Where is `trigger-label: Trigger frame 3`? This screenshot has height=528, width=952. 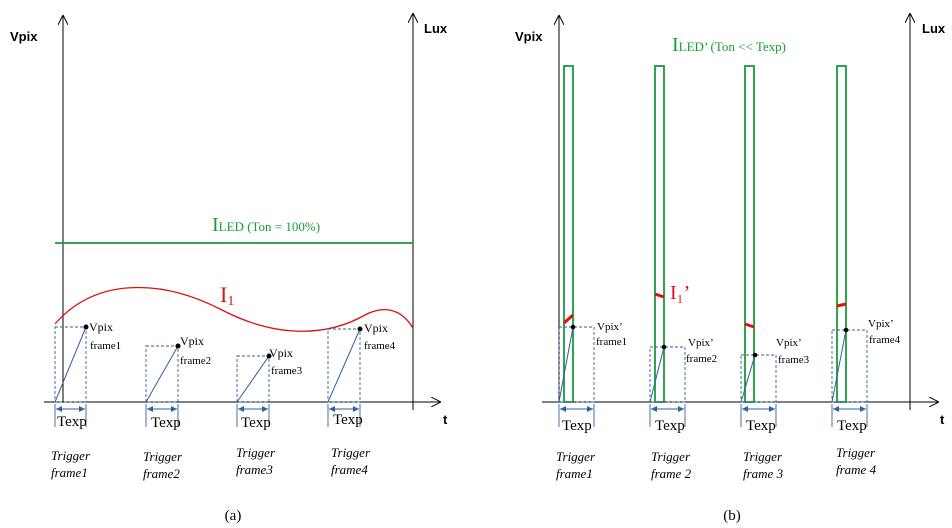
trigger-label: Trigger frame 3 is located at coordinates (764, 465).